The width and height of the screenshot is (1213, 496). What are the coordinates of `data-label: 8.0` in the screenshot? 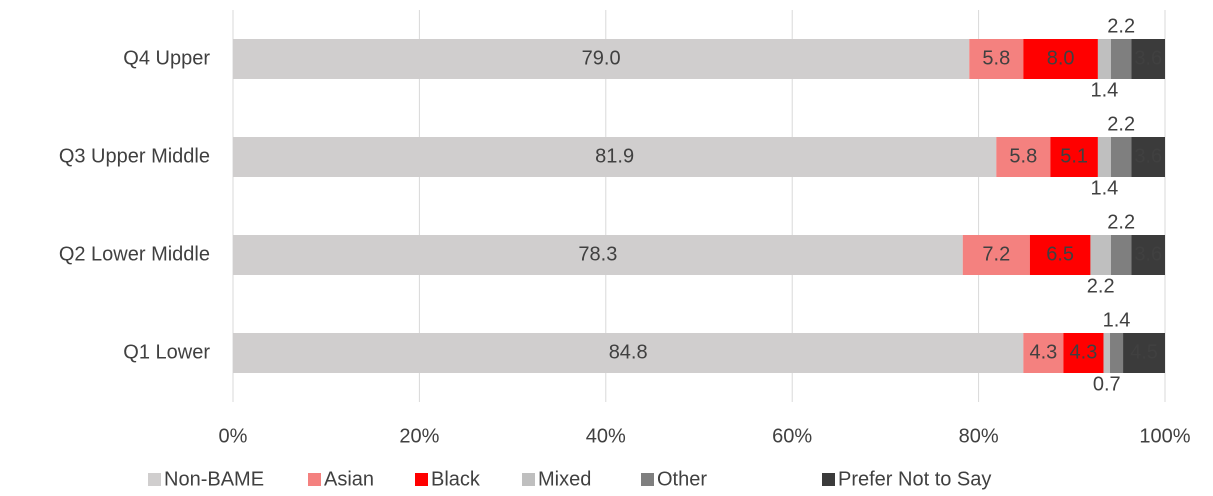 It's located at (1061, 58).